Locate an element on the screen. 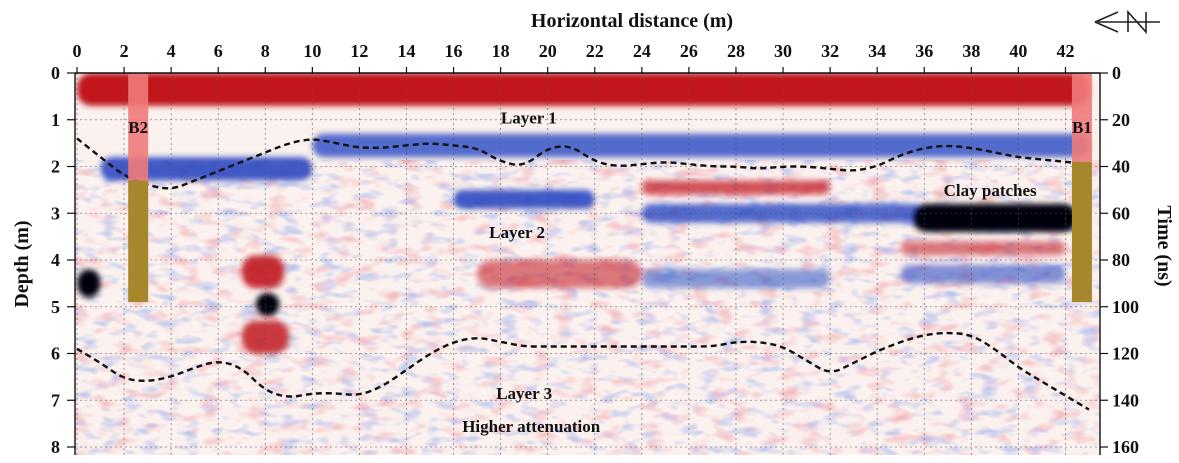 This screenshot has height=463, width=1179. x-tick-label: 4 is located at coordinates (171, 51).